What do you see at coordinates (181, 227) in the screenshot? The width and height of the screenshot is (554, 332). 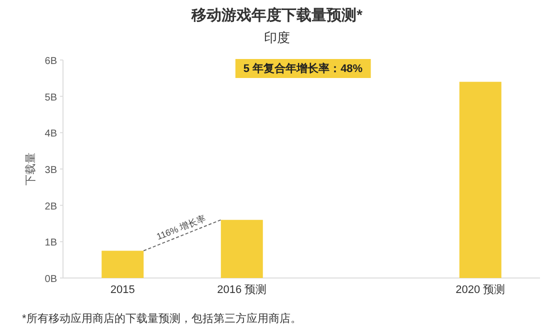 I see `annotation: 116% 增长率` at bounding box center [181, 227].